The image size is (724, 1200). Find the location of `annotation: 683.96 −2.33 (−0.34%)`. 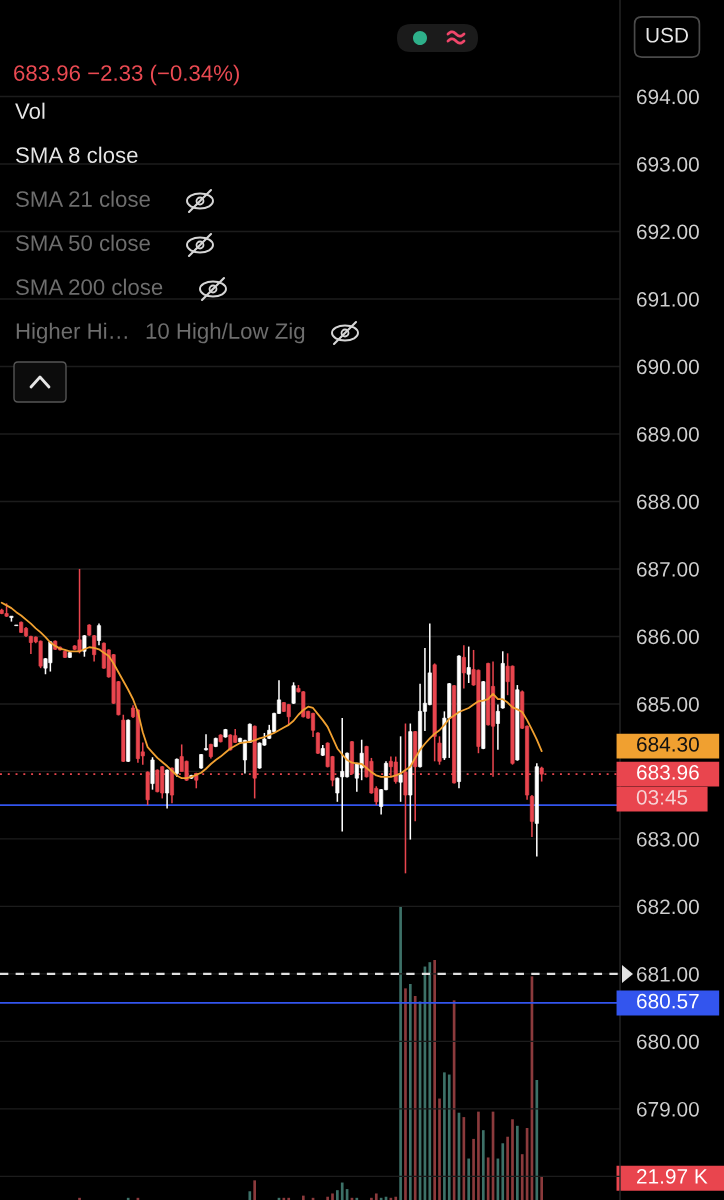

annotation: 683.96 −2.33 (−0.34%) is located at coordinates (126, 75).